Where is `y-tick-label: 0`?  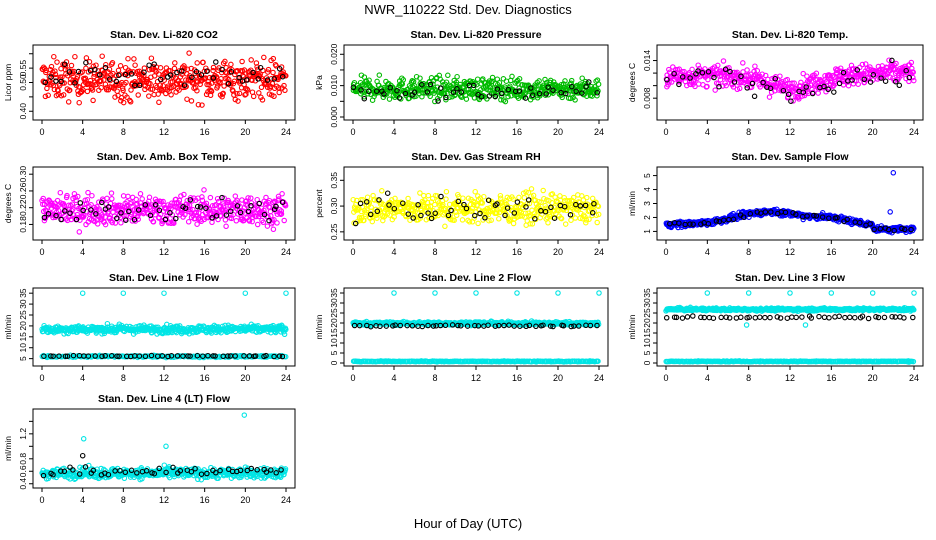 y-tick-label: 0 is located at coordinates (334, 362).